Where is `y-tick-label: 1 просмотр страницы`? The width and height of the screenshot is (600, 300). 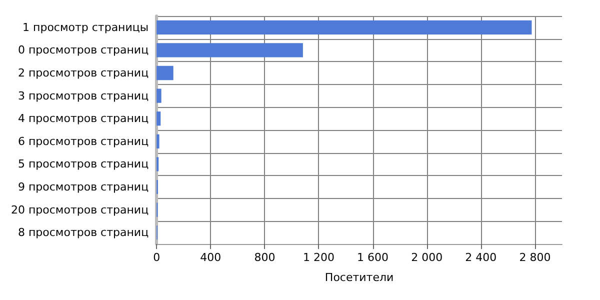
y-tick-label: 1 просмотр страницы is located at coordinates (85, 27).